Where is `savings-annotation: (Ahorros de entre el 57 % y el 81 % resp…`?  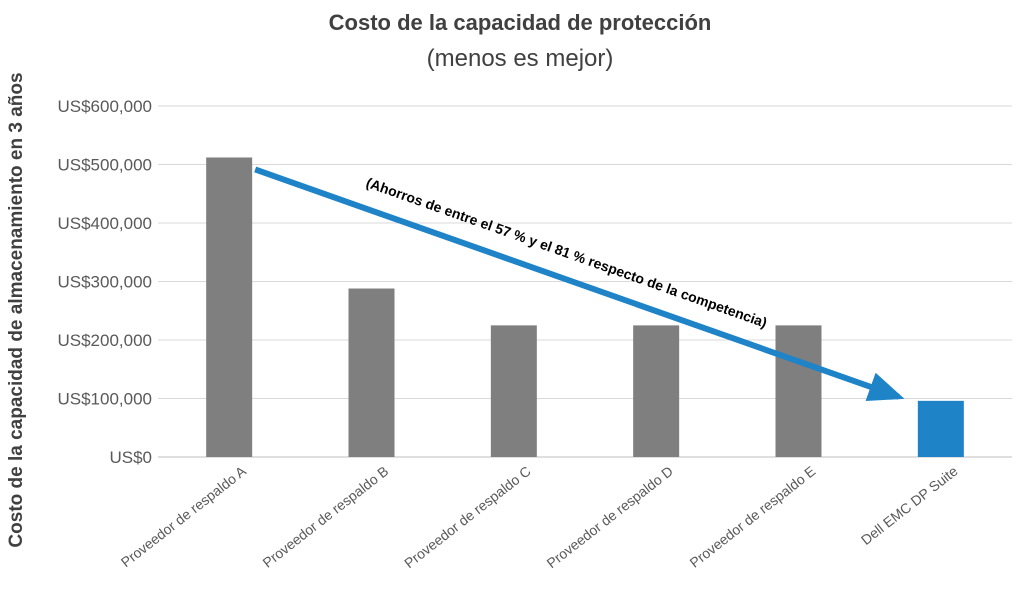
savings-annotation: (Ahorros de entre el 57 % y el 81 % resp… is located at coordinates (566, 252).